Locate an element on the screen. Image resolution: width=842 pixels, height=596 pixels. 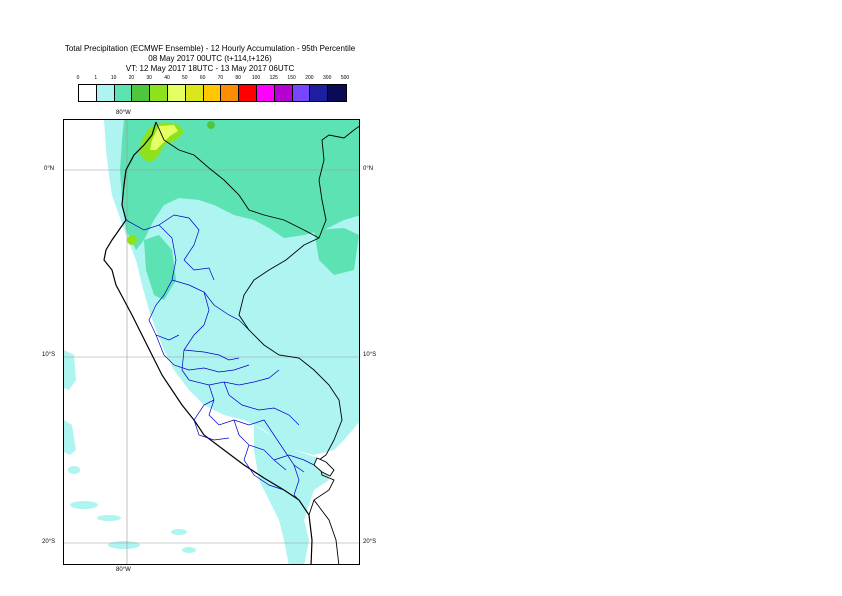
border-brazil-north is located at coordinates (338, 182).